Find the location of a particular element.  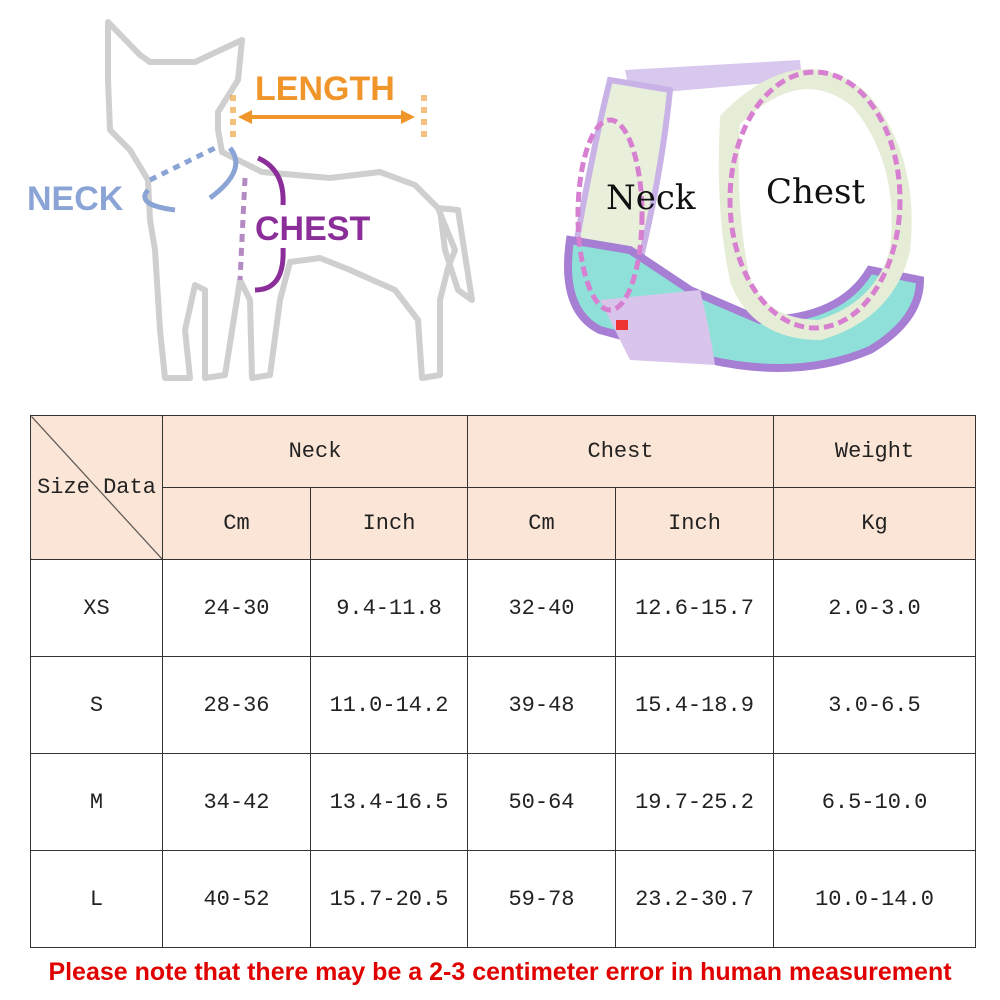

header-row-units: Cm Inch Cm Inch Kg is located at coordinates (504, 523).